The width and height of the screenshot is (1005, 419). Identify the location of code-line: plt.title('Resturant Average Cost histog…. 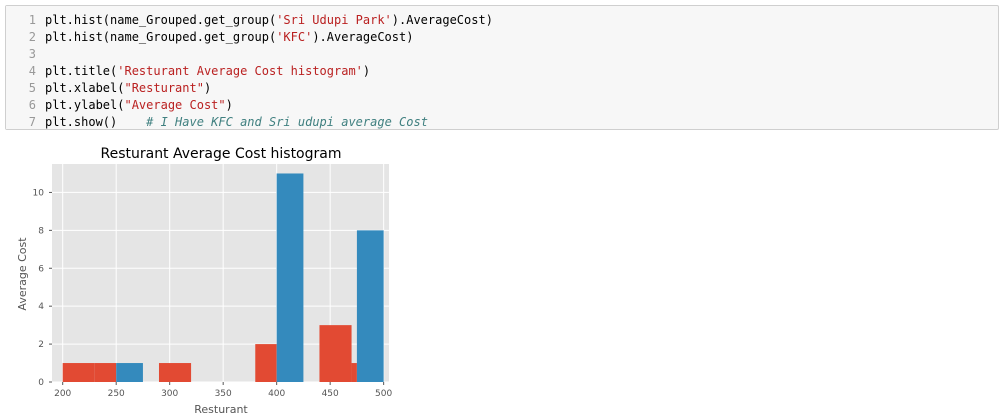
(207, 71).